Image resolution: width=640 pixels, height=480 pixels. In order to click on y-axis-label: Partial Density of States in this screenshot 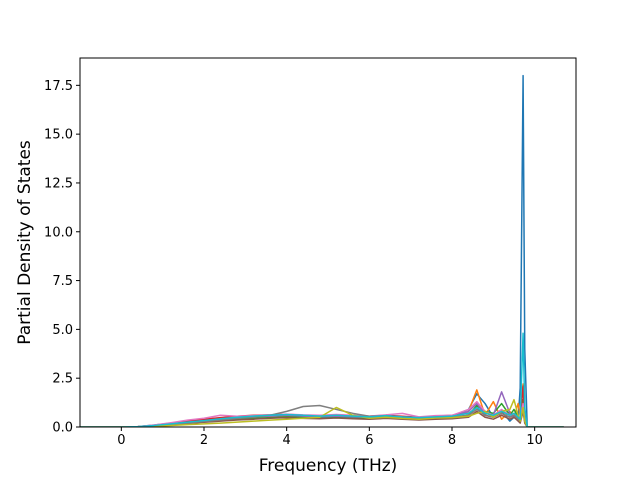, I will do `click(25, 242)`.